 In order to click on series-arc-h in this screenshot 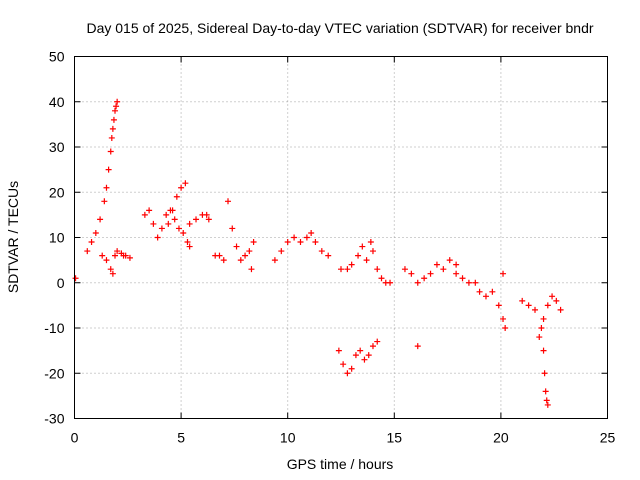, I will do `click(366, 262)`.